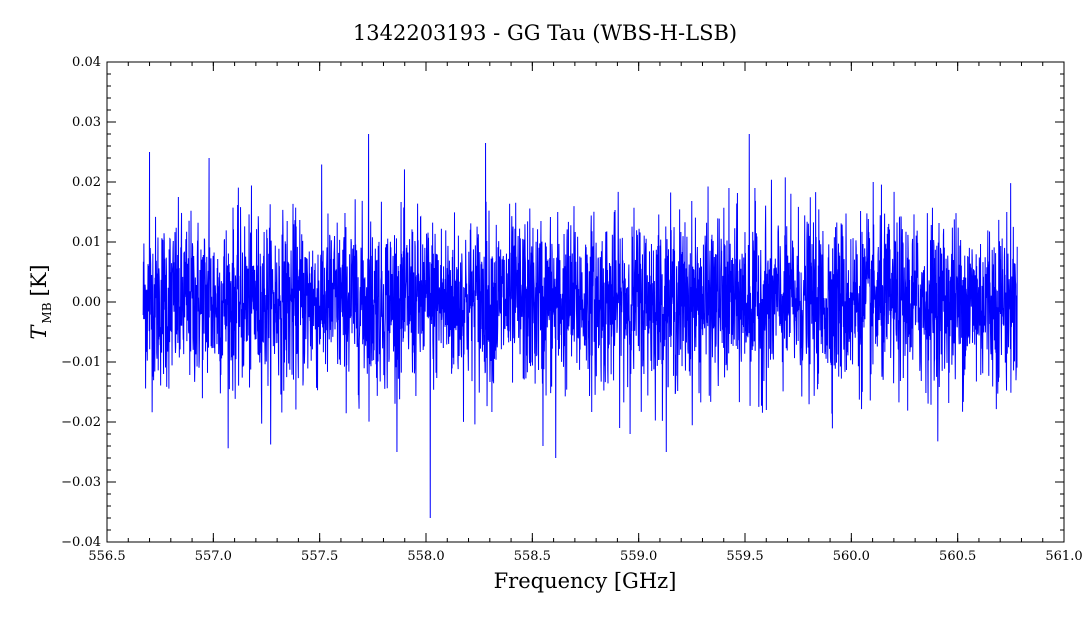  Describe the element at coordinates (851, 556) in the screenshot. I see `x-tick-label: 560.0` at that location.